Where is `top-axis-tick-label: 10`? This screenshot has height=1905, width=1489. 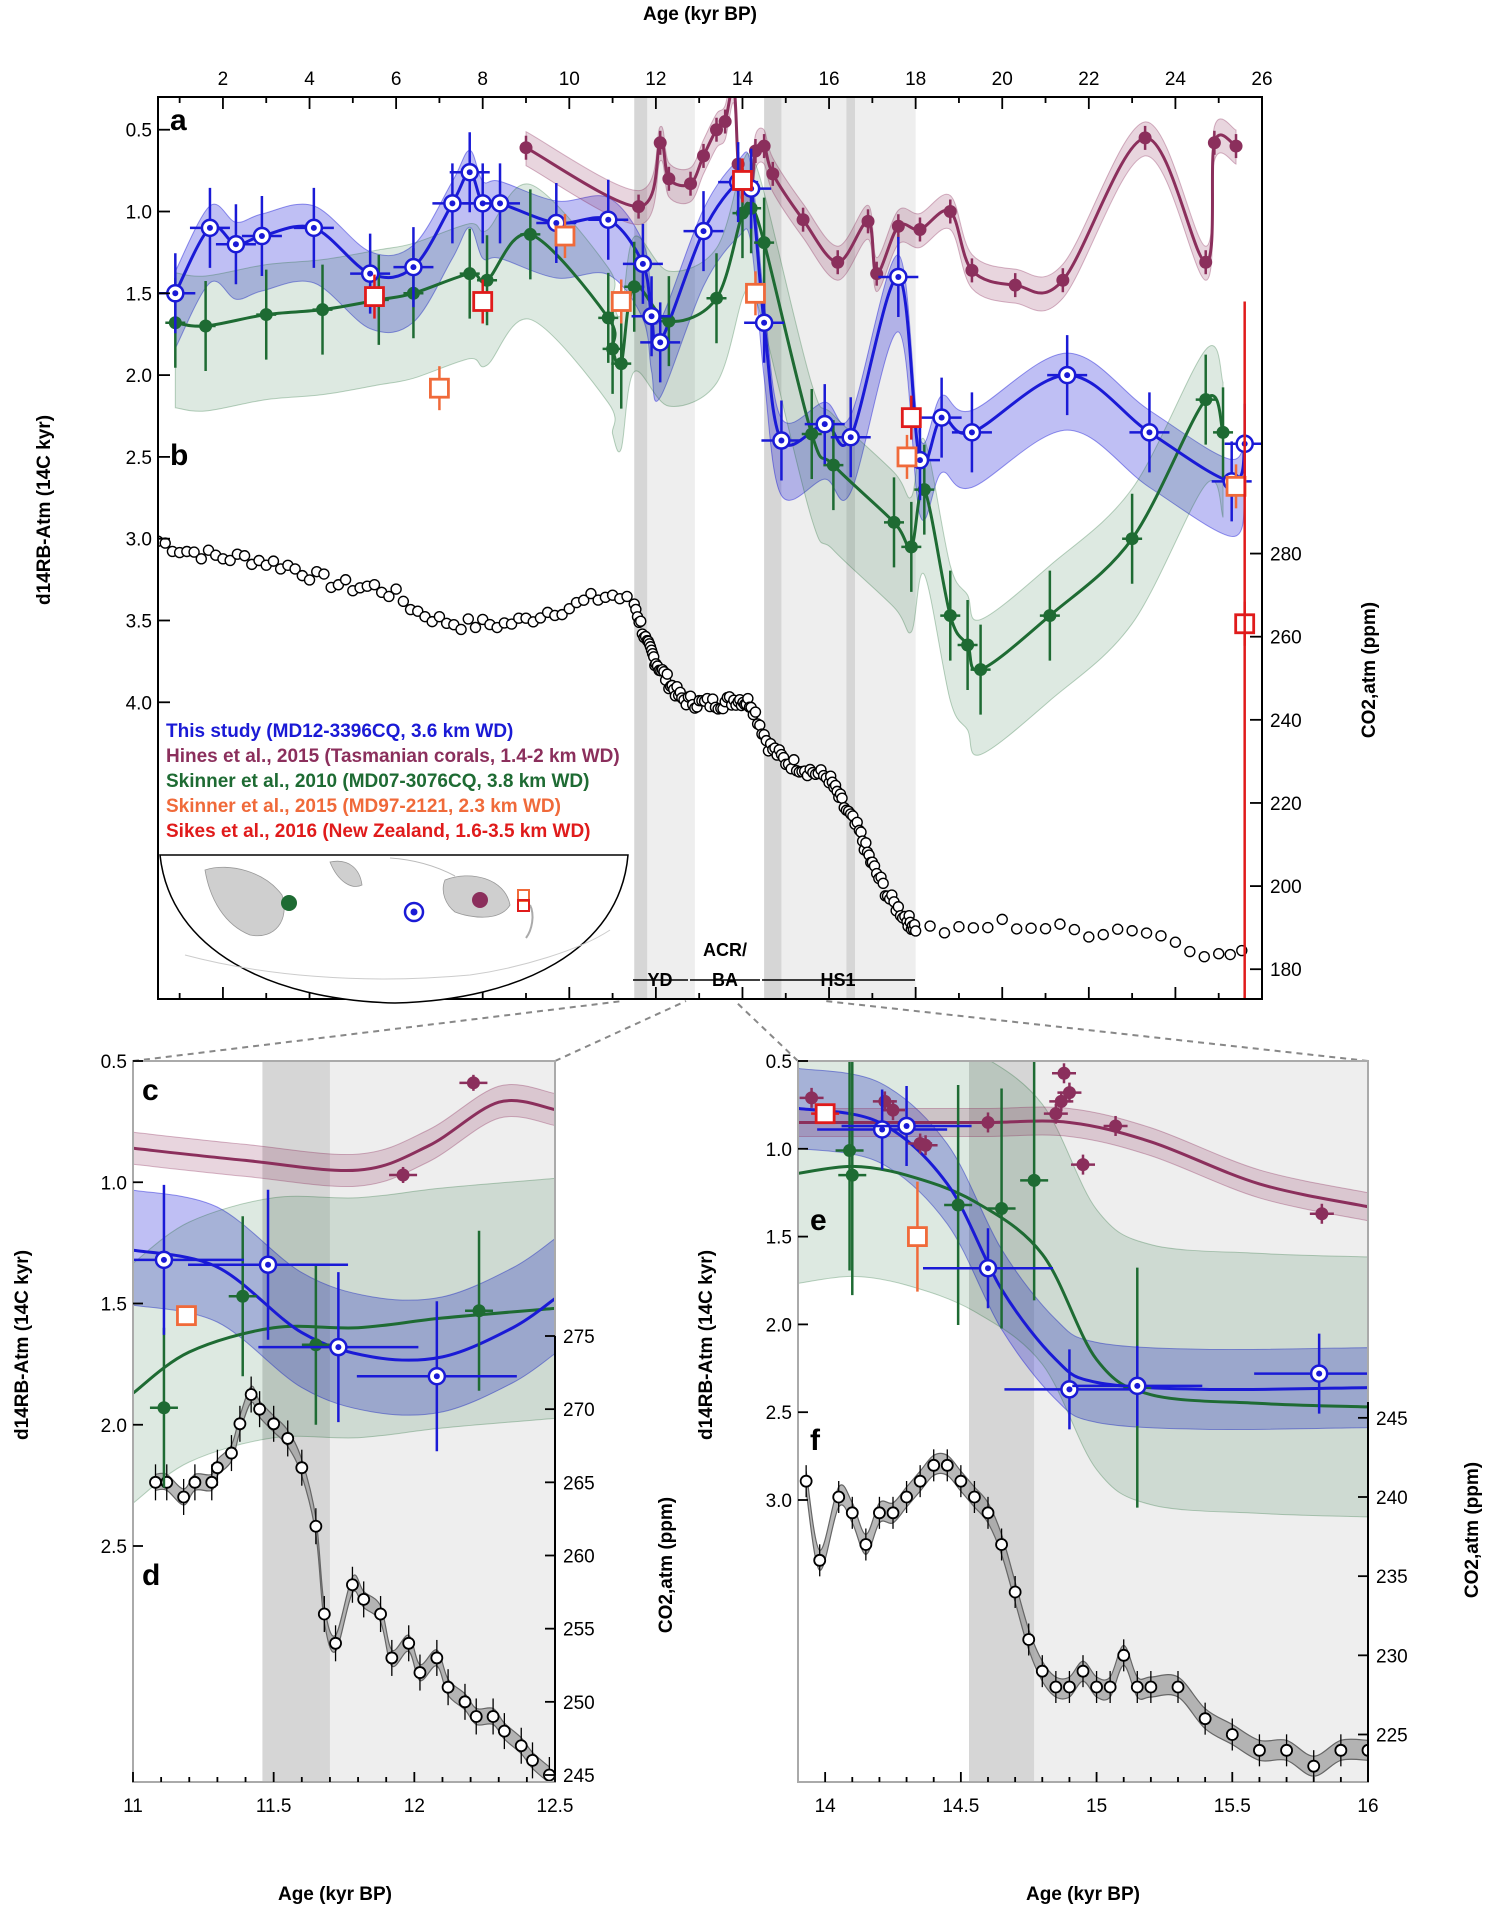 top-axis-tick-label: 10 is located at coordinates (569, 79).